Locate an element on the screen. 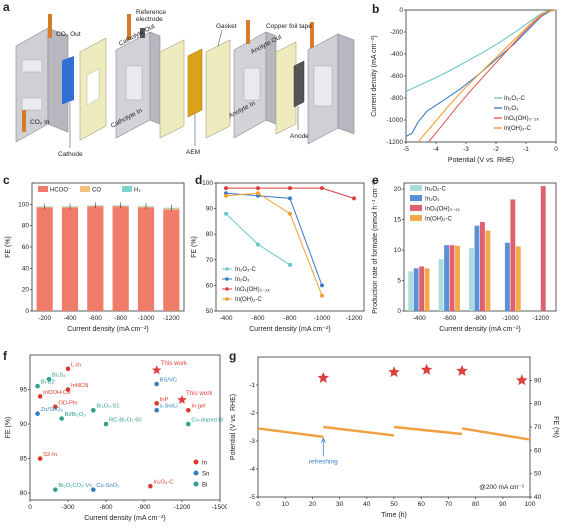 This screenshot has height=528, width=563. potential-trace is located at coordinates (290, 432).